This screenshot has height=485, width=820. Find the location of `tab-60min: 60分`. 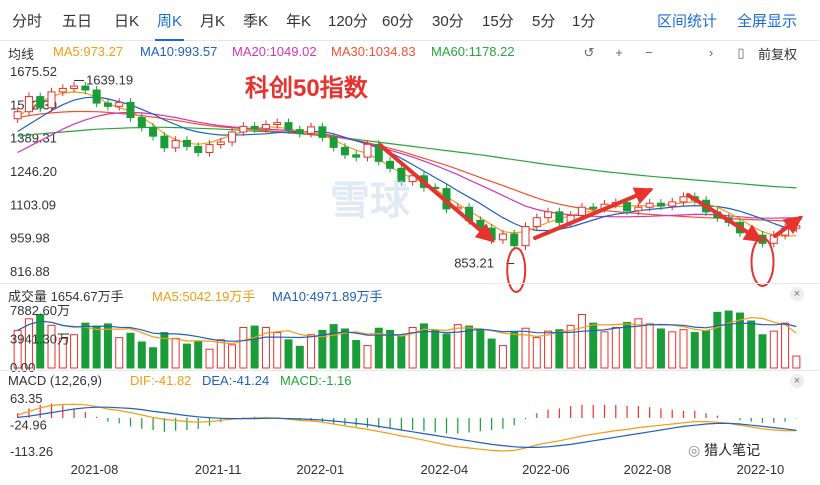

tab-60min: 60分 is located at coordinates (398, 21).